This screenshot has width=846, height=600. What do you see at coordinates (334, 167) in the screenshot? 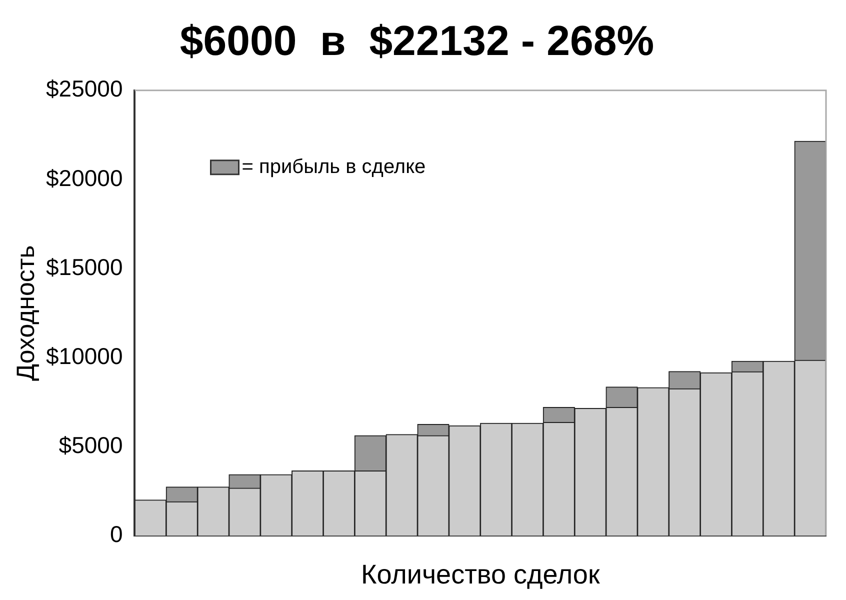
I see `legend-label: = прибыль в сделке` at bounding box center [334, 167].